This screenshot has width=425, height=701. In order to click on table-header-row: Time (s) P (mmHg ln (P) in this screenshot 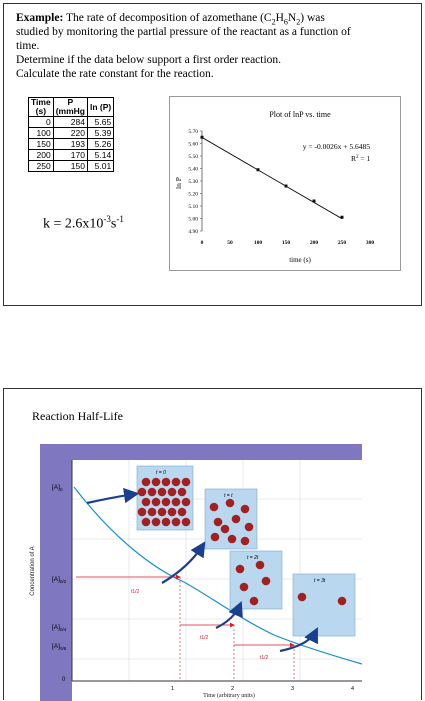, I will do `click(71, 107)`.